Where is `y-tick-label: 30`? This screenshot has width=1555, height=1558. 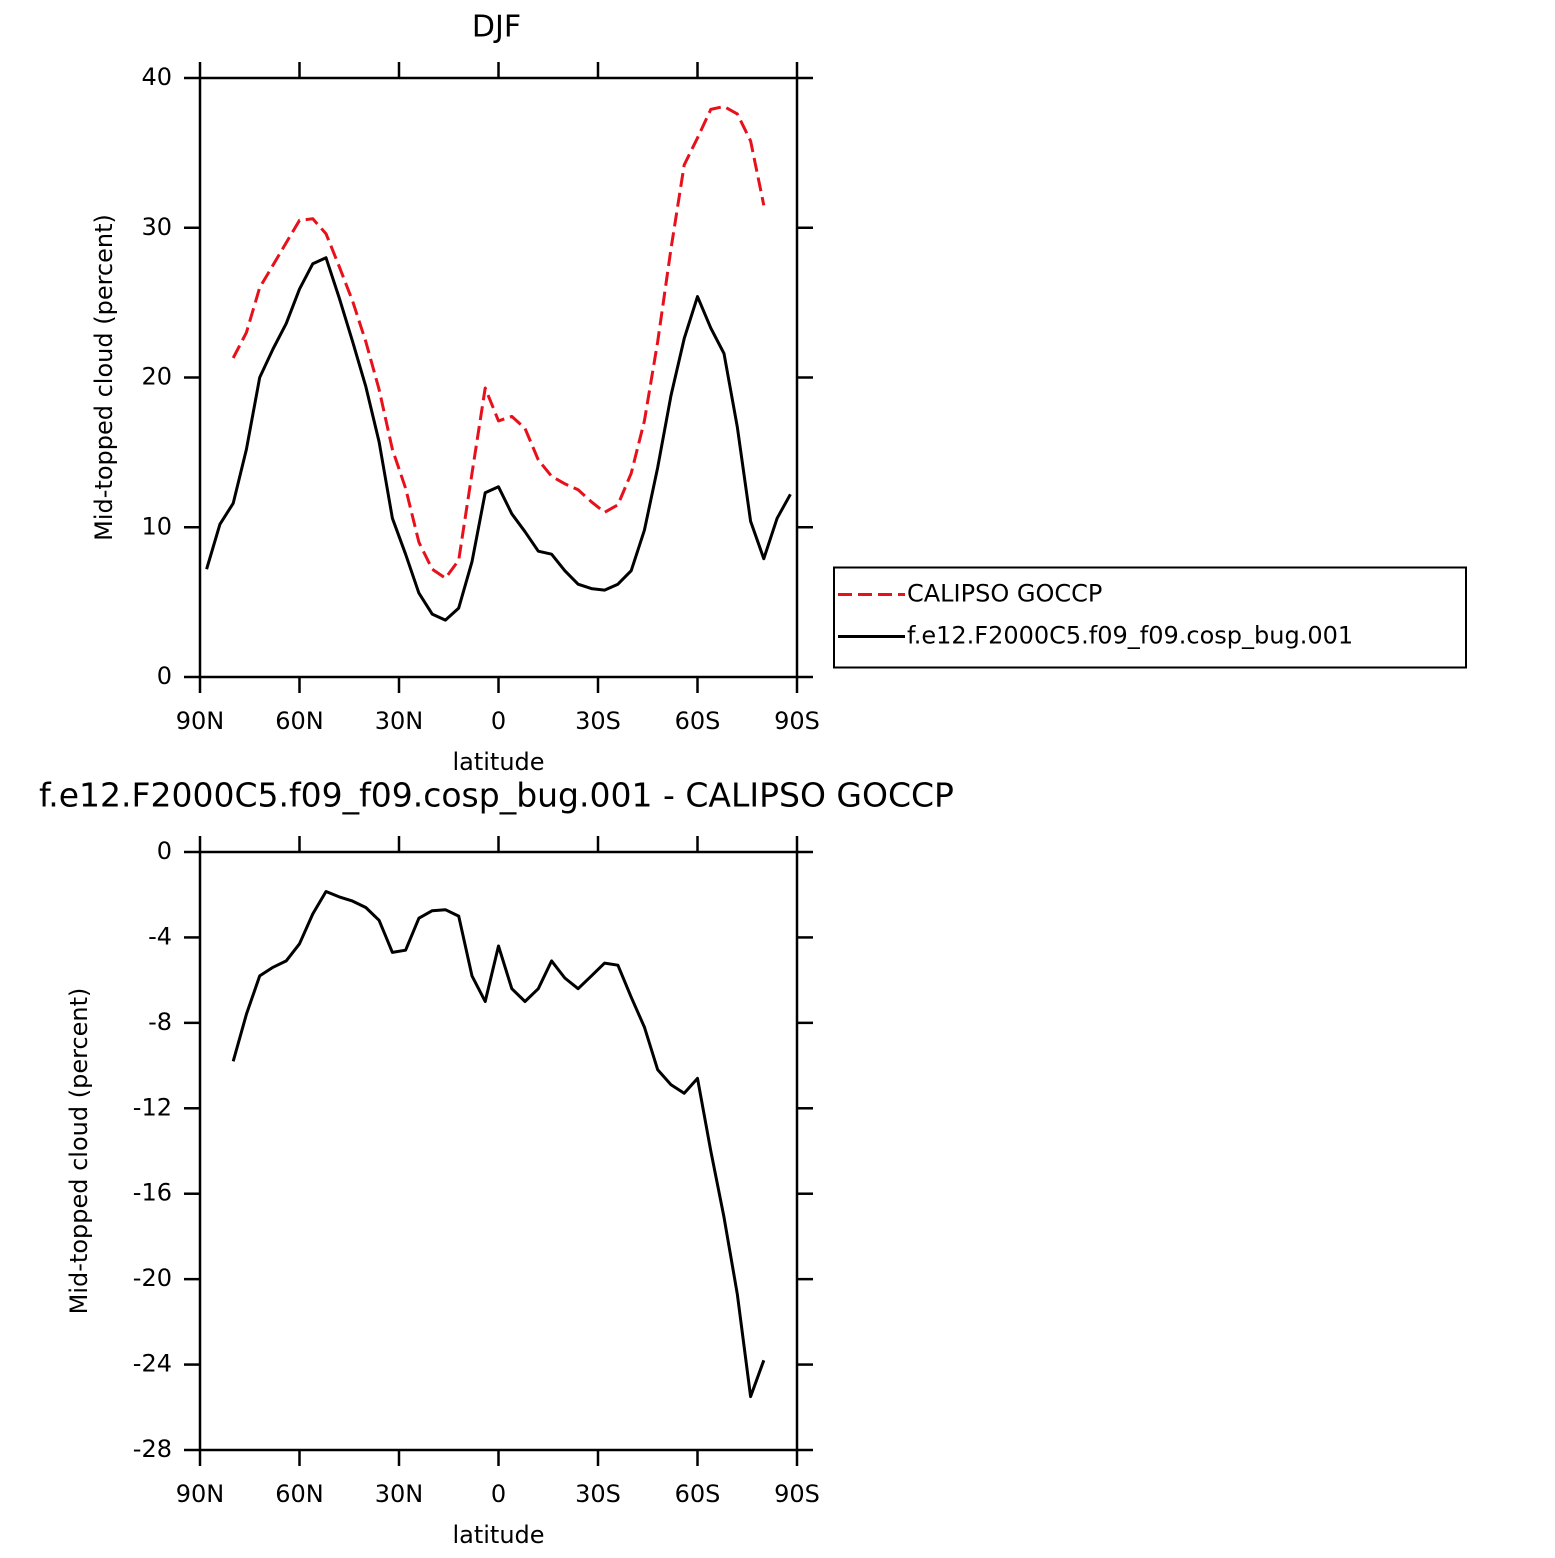
y-tick-label: 30 is located at coordinates (156, 227).